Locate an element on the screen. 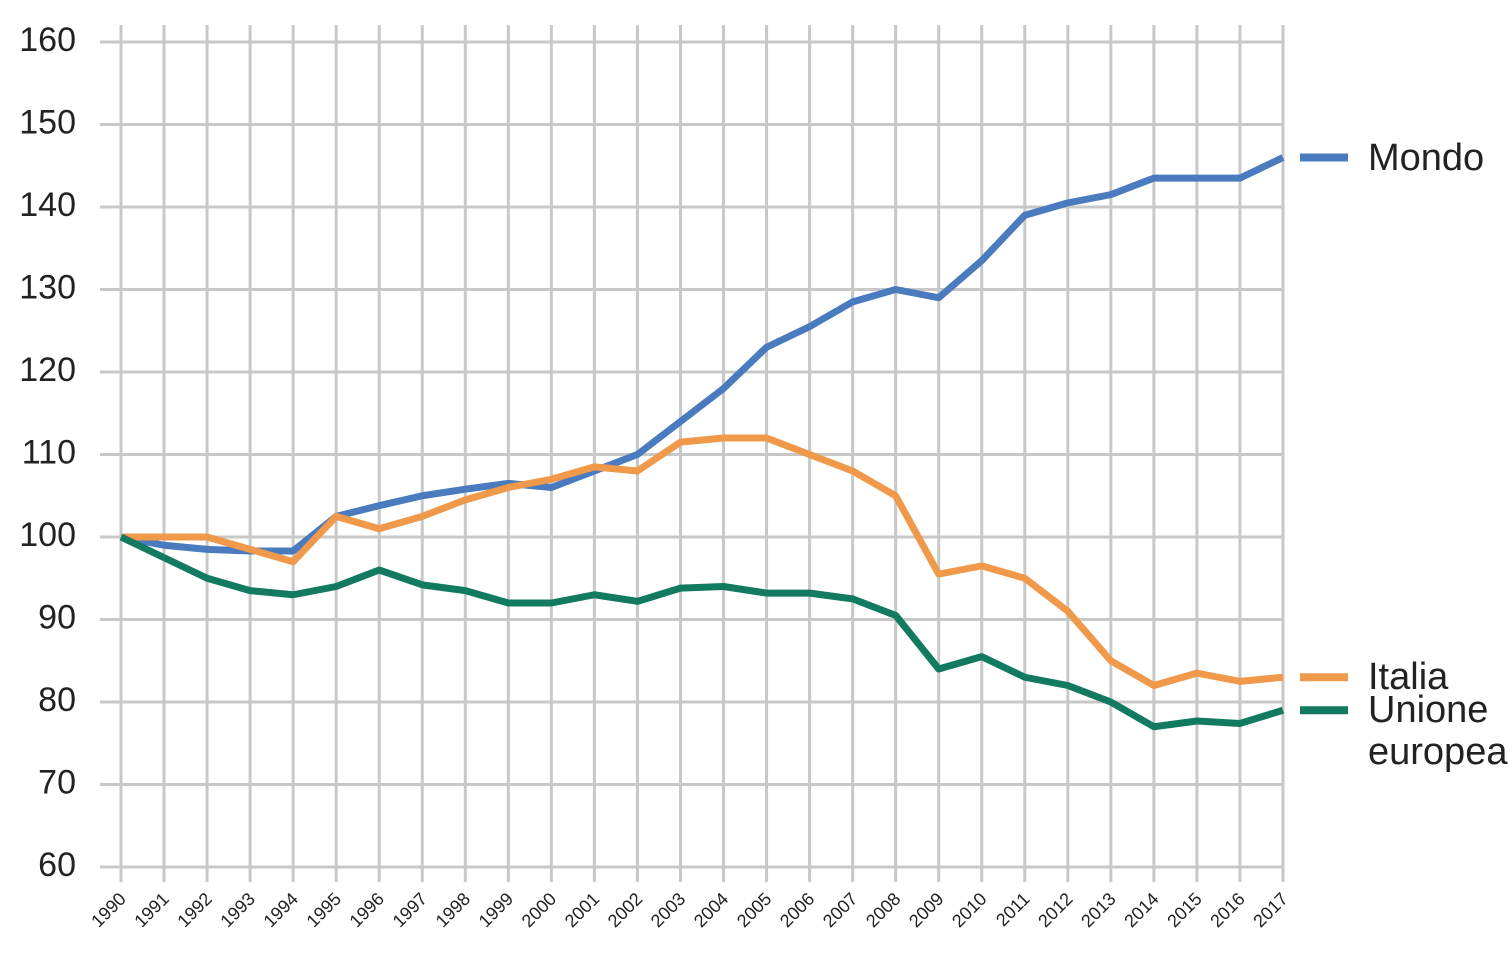 This screenshot has height=963, width=1509. x-tick-label: 1992 is located at coordinates (194, 910).